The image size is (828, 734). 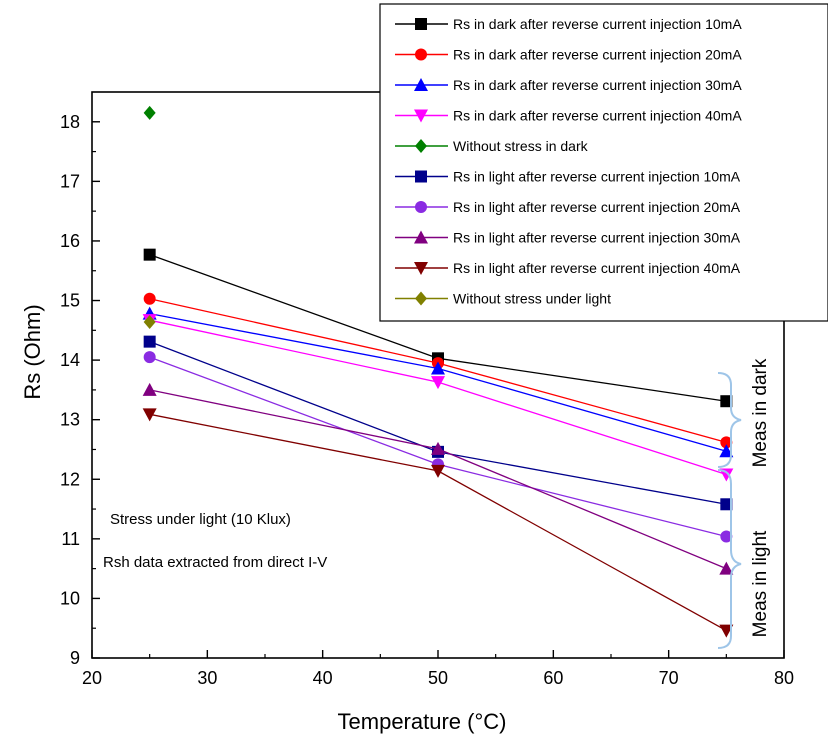 I want to click on y-tick-label: 18, so click(x=70, y=122).